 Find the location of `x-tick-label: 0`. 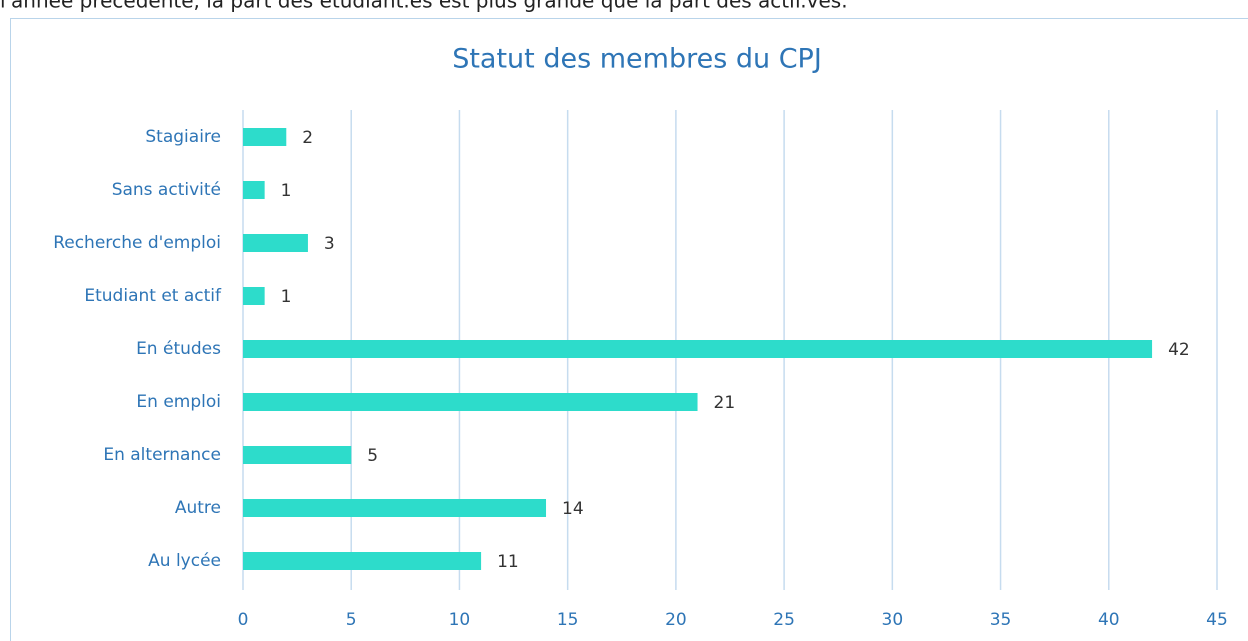

x-tick-label: 0 is located at coordinates (243, 620).